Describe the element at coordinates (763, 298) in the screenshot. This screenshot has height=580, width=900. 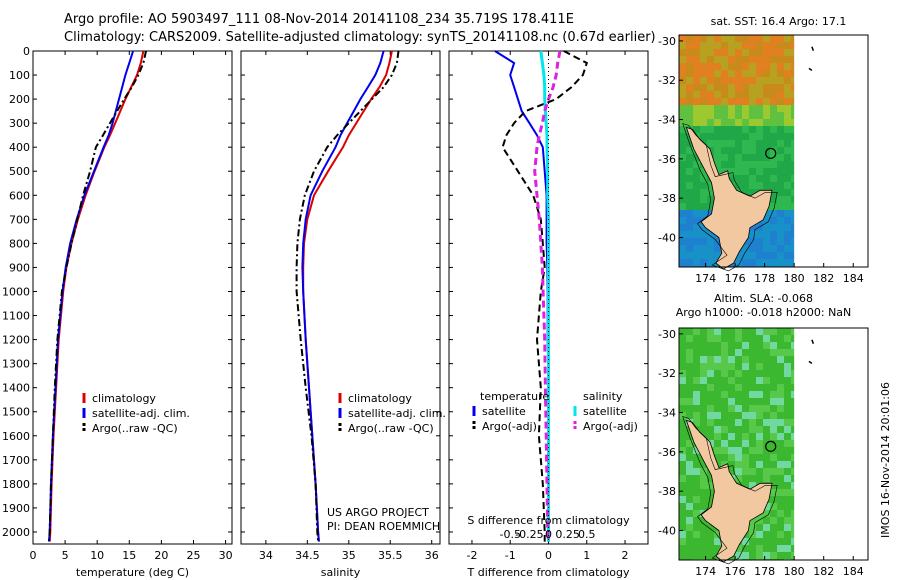
I see `map-title-sla: Altim. SLA: -0.068` at that location.